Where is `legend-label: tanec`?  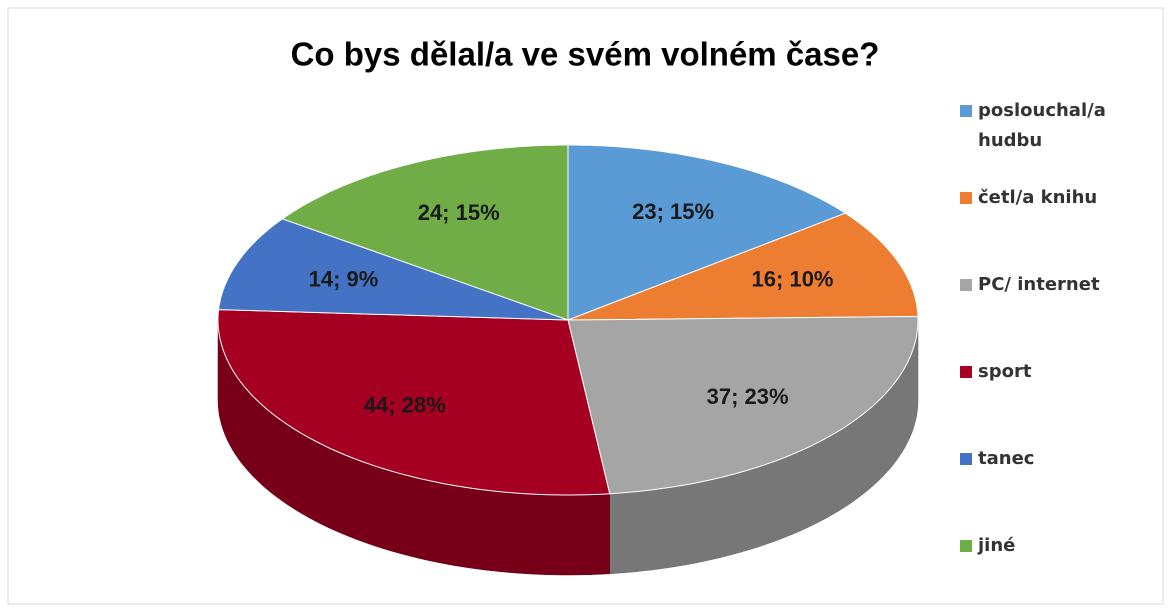 legend-label: tanec is located at coordinates (1006, 458).